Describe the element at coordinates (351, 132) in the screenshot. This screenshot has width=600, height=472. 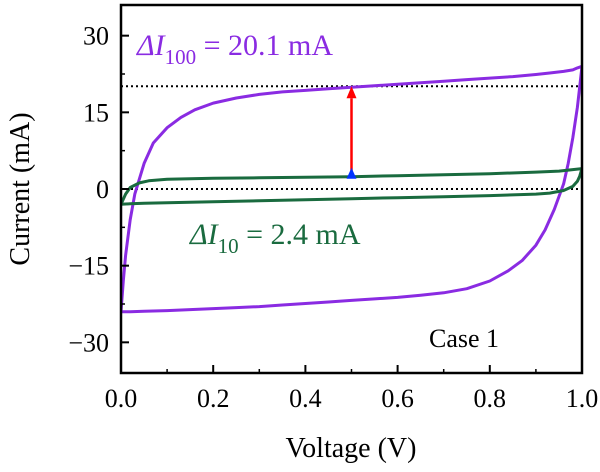
I see `arrow-layer` at that location.